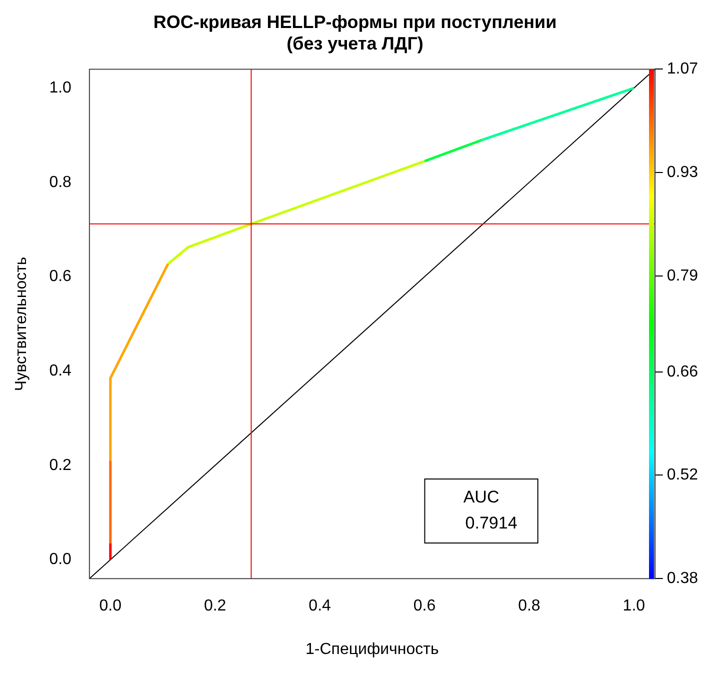 This screenshot has width=716, height=673. What do you see at coordinates (481, 497) in the screenshot?
I see `annotation: AUC` at bounding box center [481, 497].